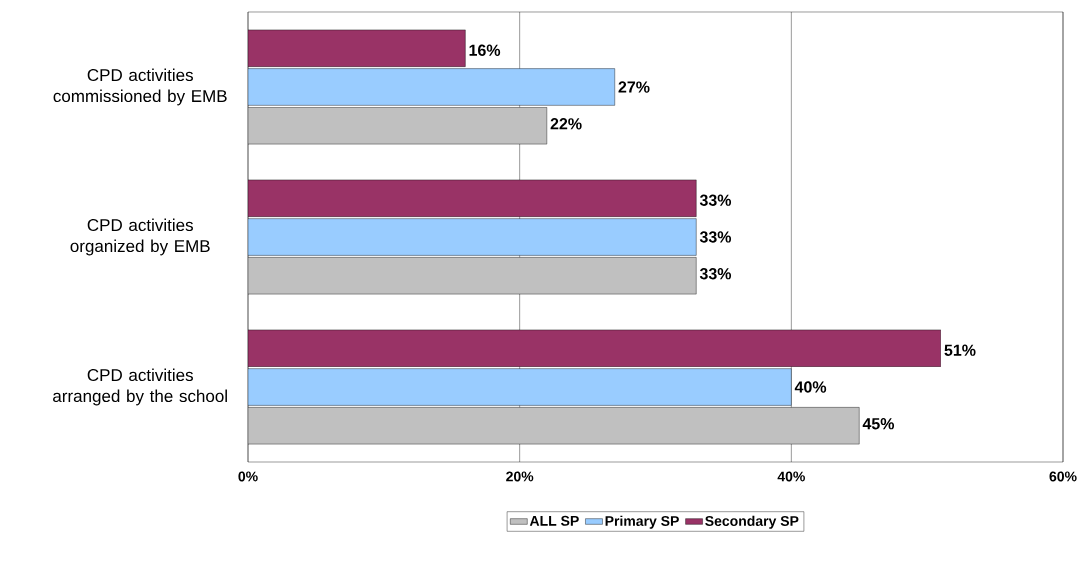 The image size is (1086, 564). Describe the element at coordinates (878, 424) in the screenshot. I see `data-label: 45%` at that location.